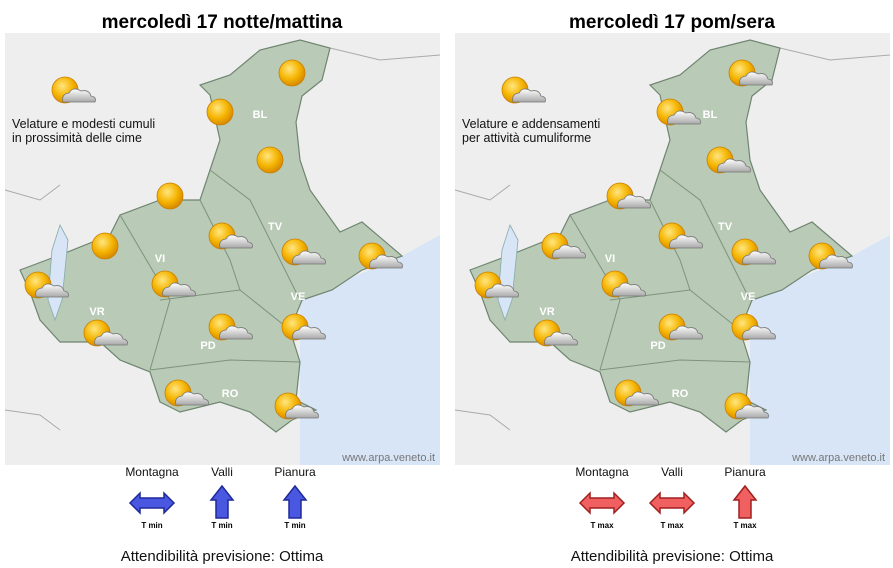 This screenshot has width=893, height=568. What do you see at coordinates (222, 22) in the screenshot?
I see `panel-title: mercoledì 17 notte/mattina` at bounding box center [222, 22].